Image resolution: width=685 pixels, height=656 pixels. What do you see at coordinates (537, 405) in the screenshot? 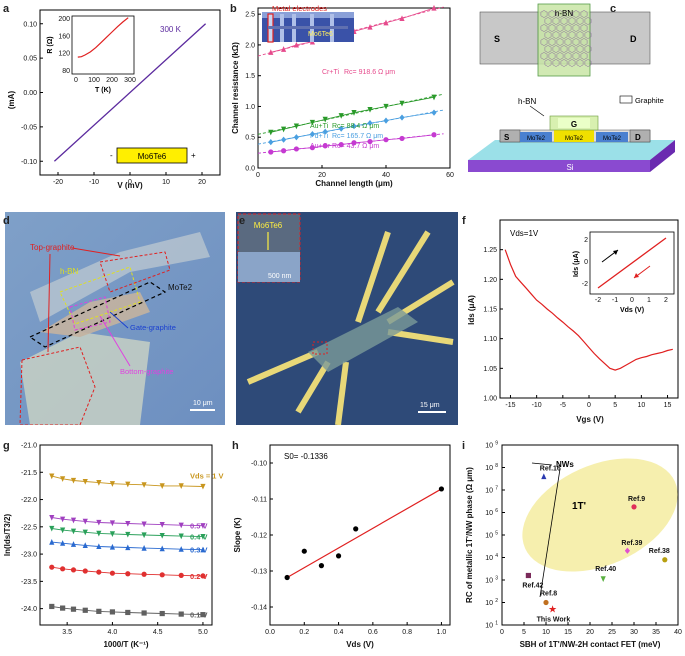
I see `panel-f-xtick-label: -10` at bounding box center [537, 405].